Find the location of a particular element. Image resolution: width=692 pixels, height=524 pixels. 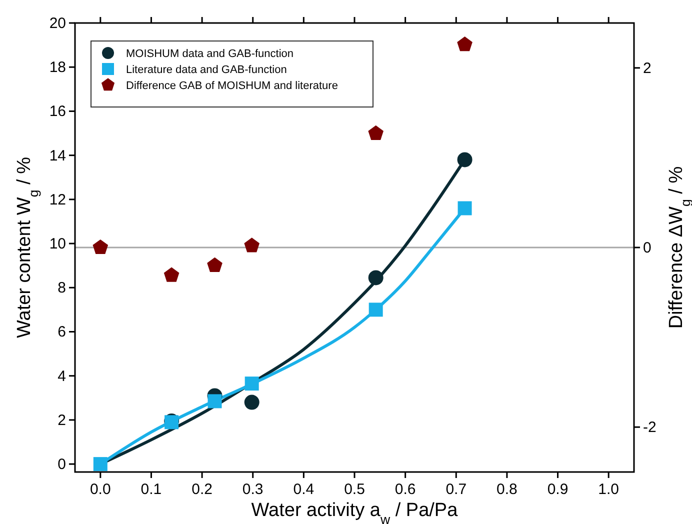

x-tick-label: 0.5 is located at coordinates (354, 489).